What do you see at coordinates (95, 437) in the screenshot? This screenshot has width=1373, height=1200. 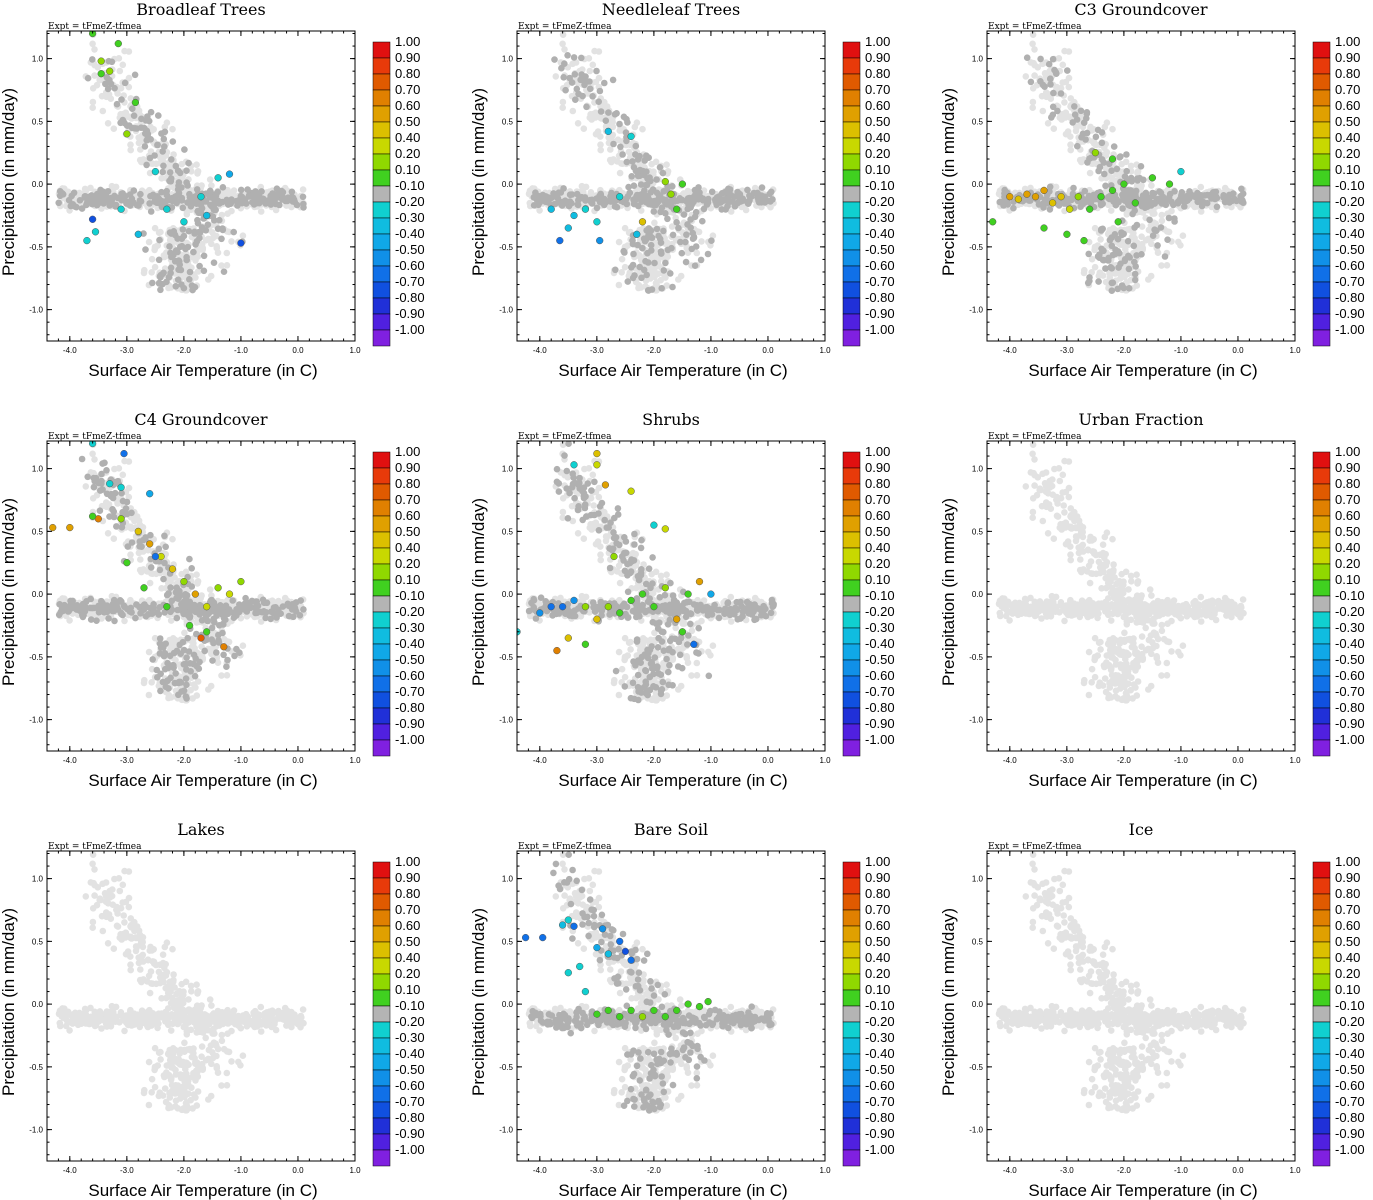 I see `expt-label: Expt = tFmeZ-tfmea` at bounding box center [95, 437].